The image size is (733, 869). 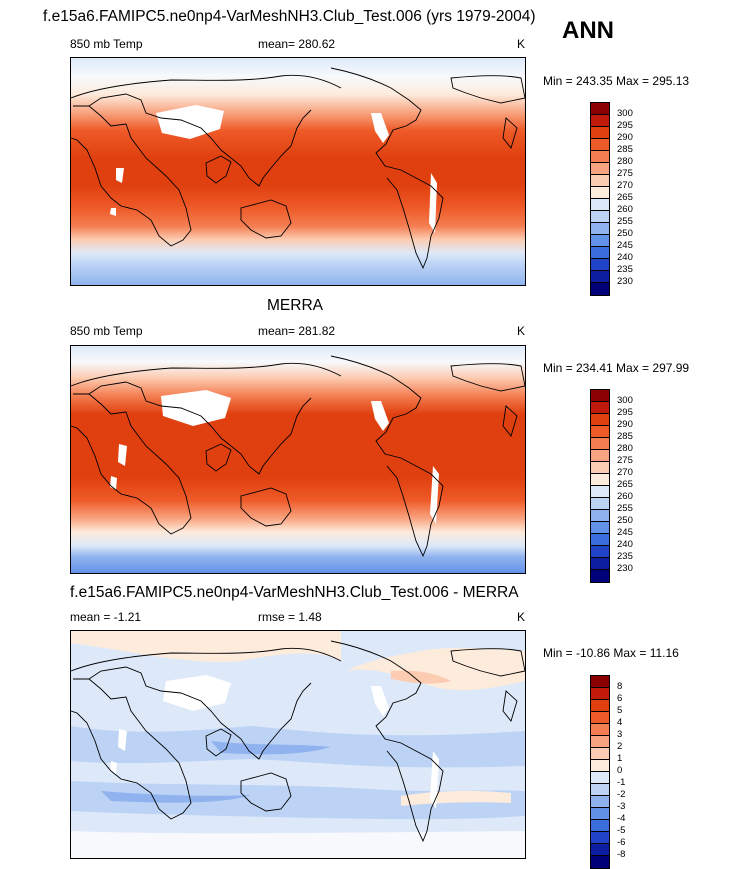 What do you see at coordinates (621, 806) in the screenshot?
I see `colorbar-tick-label: -3` at bounding box center [621, 806].